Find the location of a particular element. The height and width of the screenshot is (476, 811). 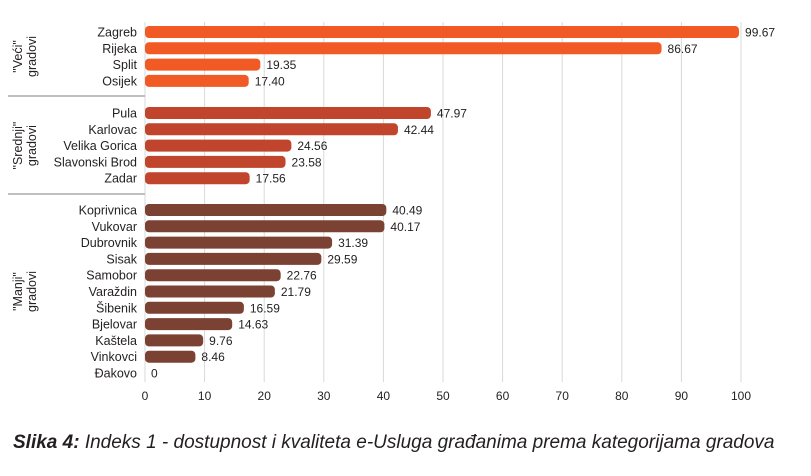

x-tick-label: 30 is located at coordinates (324, 396).